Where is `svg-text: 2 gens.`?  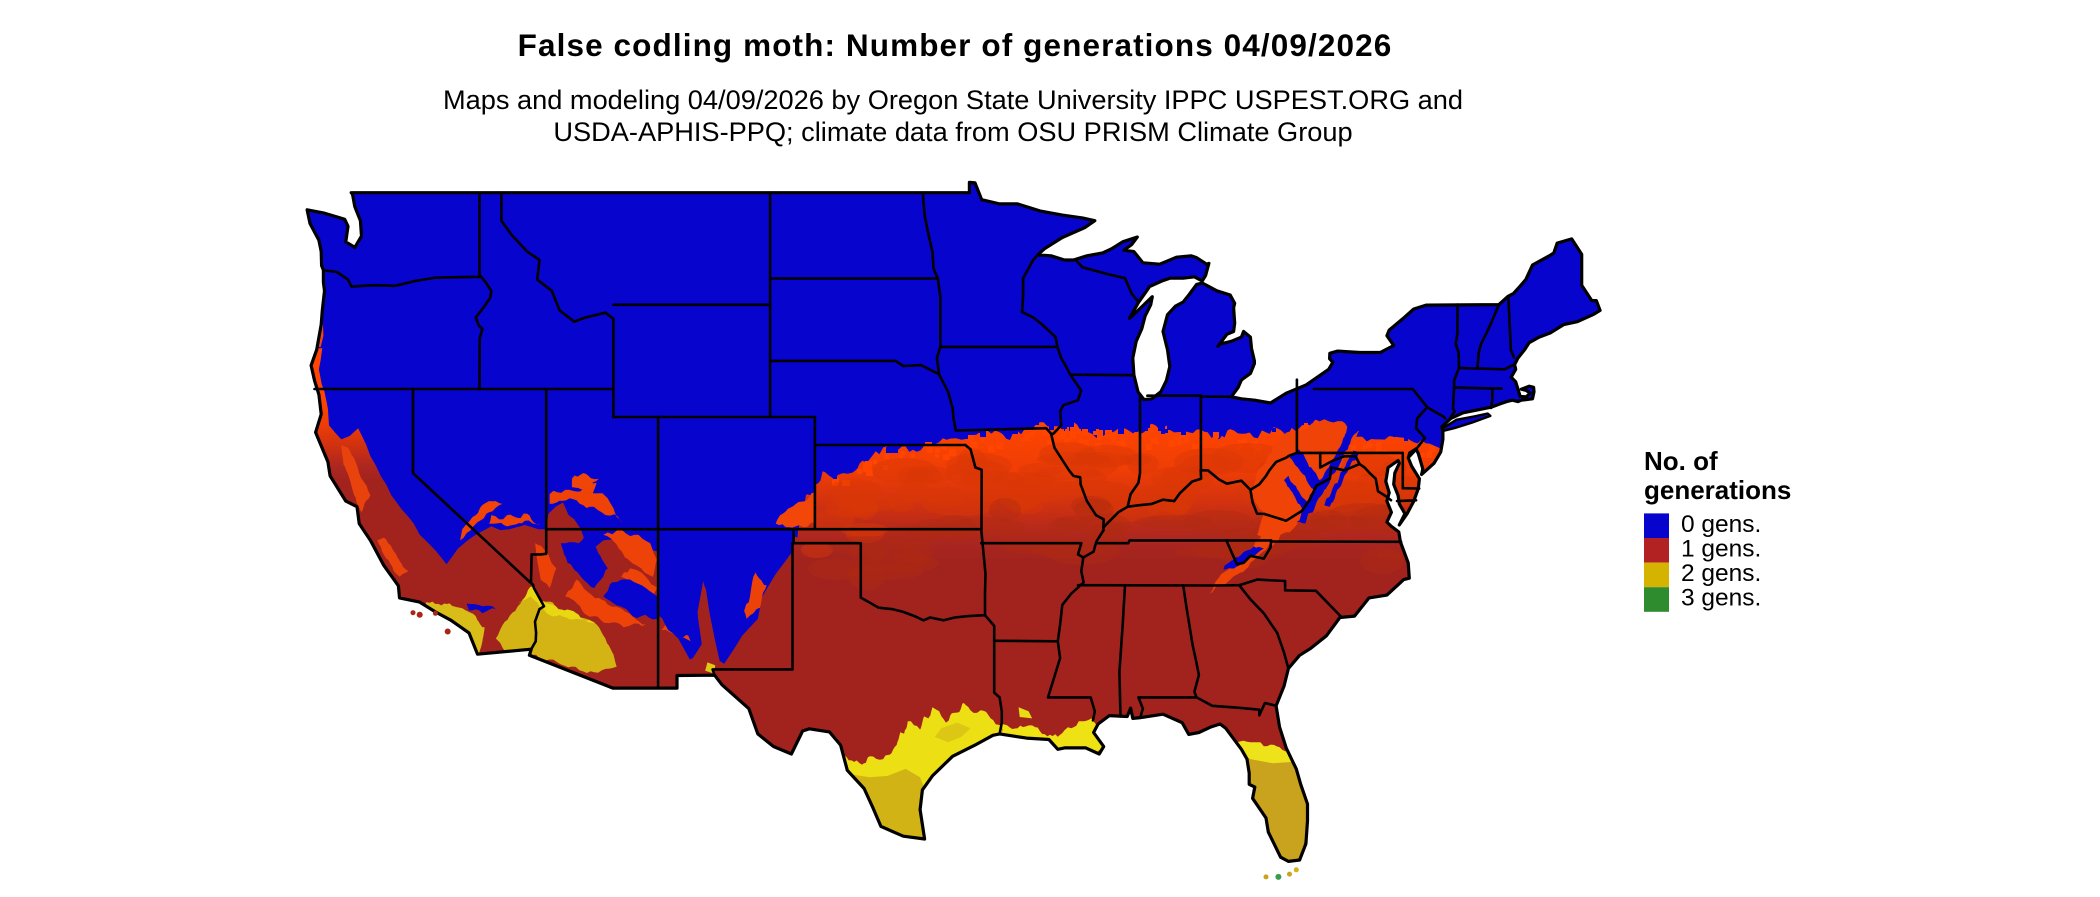
svg-text: 2 gens. is located at coordinates (1721, 573).